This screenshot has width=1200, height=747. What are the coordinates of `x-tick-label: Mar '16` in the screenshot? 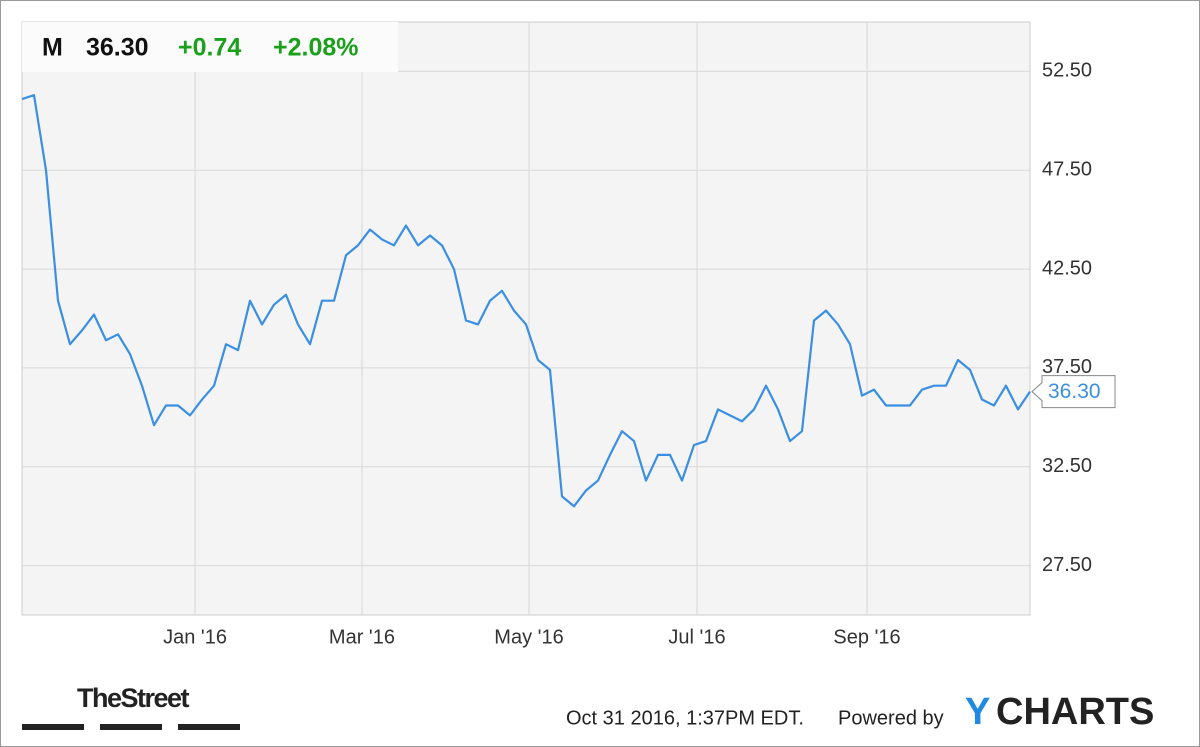 It's located at (362, 637).